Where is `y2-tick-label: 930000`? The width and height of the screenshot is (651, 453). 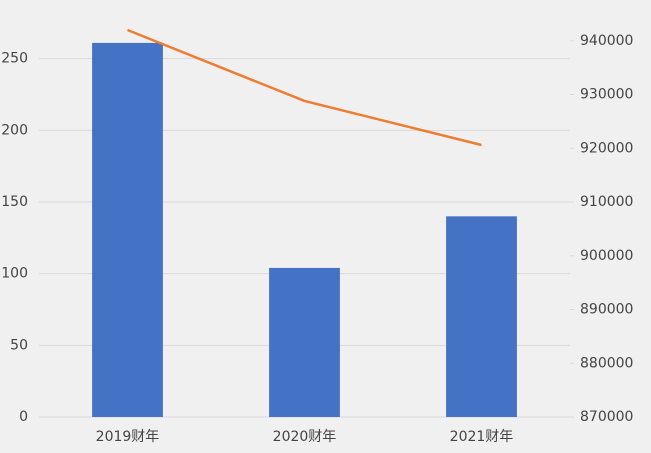
y2-tick-label: 930000 is located at coordinates (606, 95).